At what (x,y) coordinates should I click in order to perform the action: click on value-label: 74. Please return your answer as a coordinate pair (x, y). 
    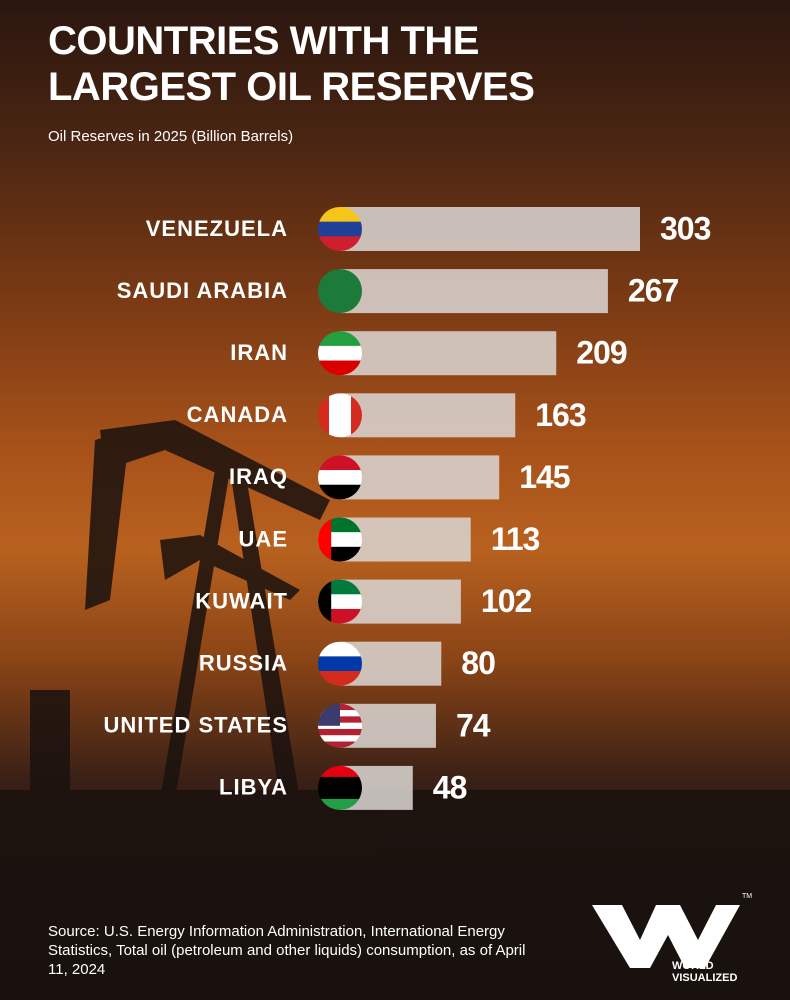
    Looking at the image, I should click on (473, 725).